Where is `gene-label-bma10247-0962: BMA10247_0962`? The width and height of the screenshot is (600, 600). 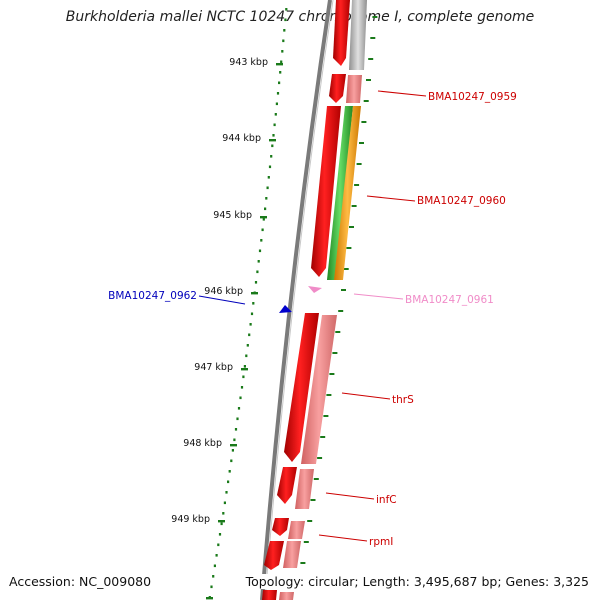 gene-label-bma10247-0962: BMA10247_0962 is located at coordinates (152, 296).